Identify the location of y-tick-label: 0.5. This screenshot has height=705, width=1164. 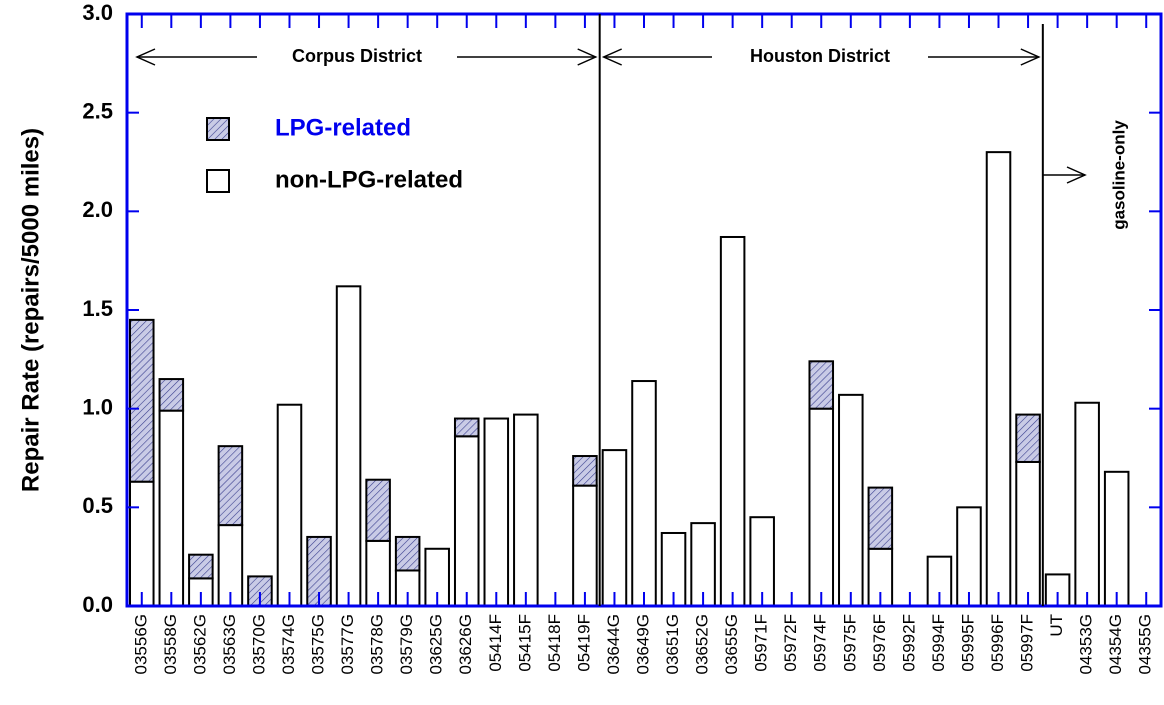
(97, 505).